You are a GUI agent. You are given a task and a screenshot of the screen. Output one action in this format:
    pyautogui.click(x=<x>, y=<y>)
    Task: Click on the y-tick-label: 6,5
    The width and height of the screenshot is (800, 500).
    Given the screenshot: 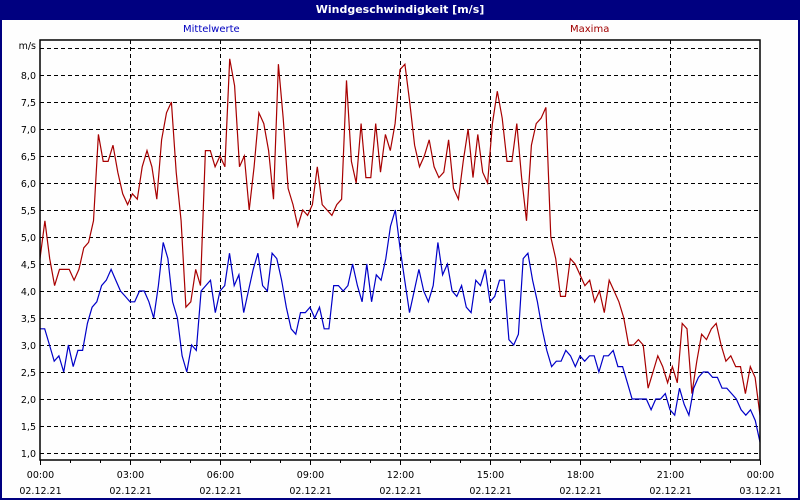 What is the action you would take?
    pyautogui.click(x=28, y=157)
    